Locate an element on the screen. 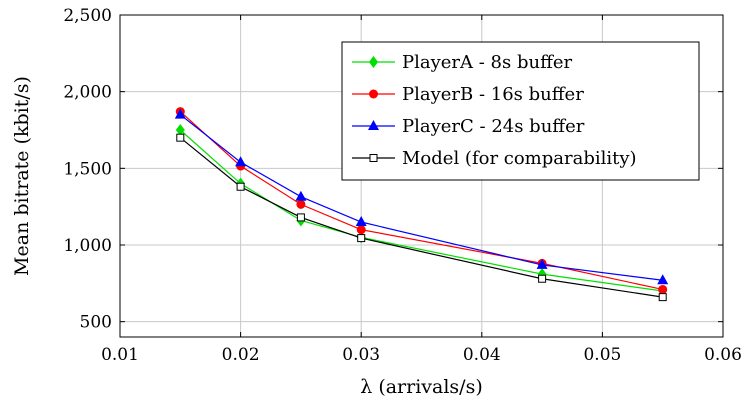 The image size is (750, 404). x-tick-label: 0.01 is located at coordinates (120, 355).